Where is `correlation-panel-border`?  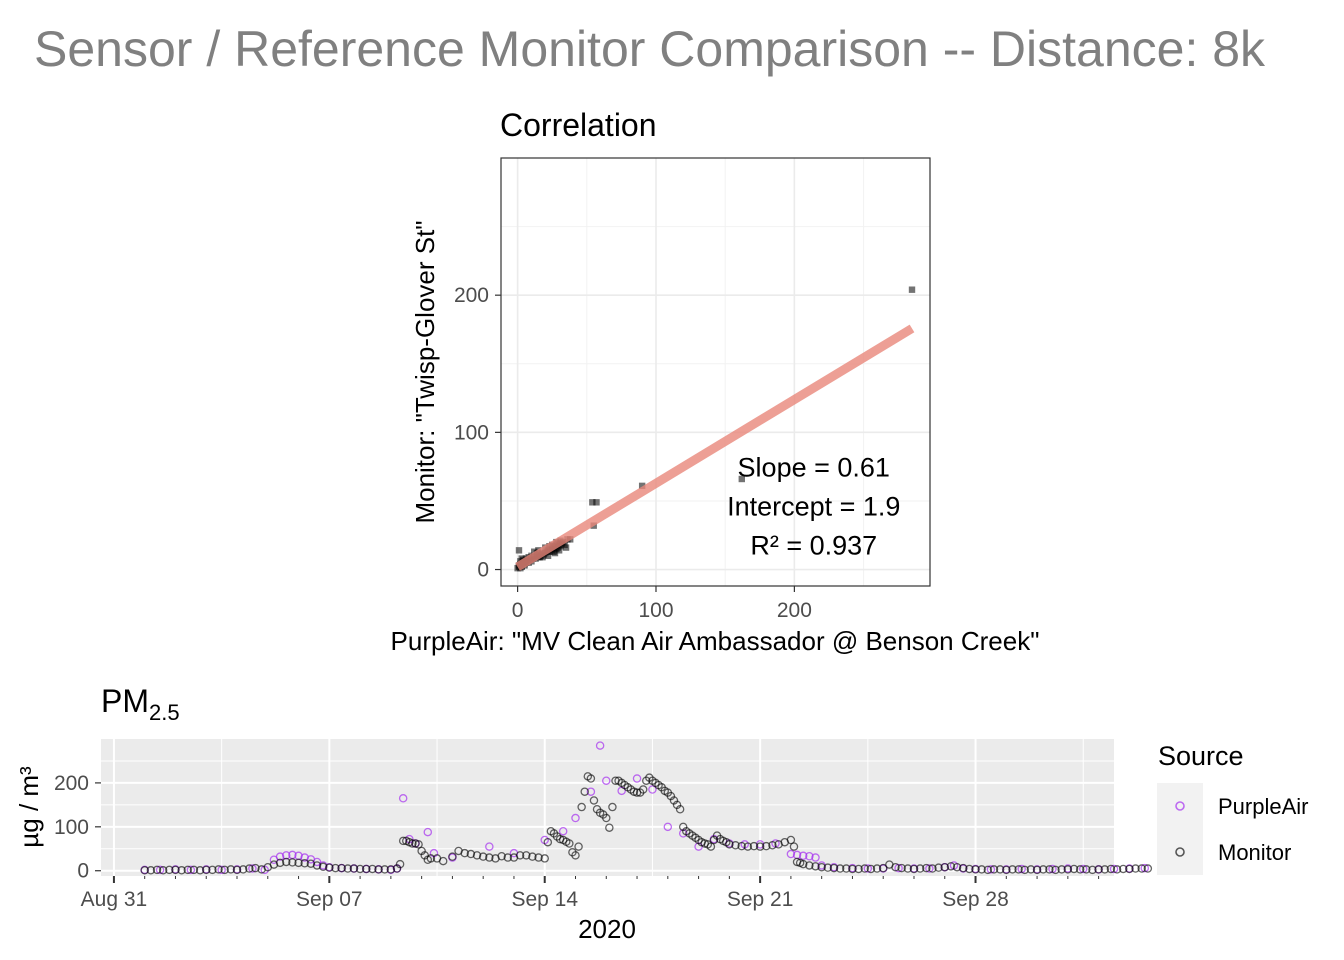 correlation-panel-border is located at coordinates (715, 372).